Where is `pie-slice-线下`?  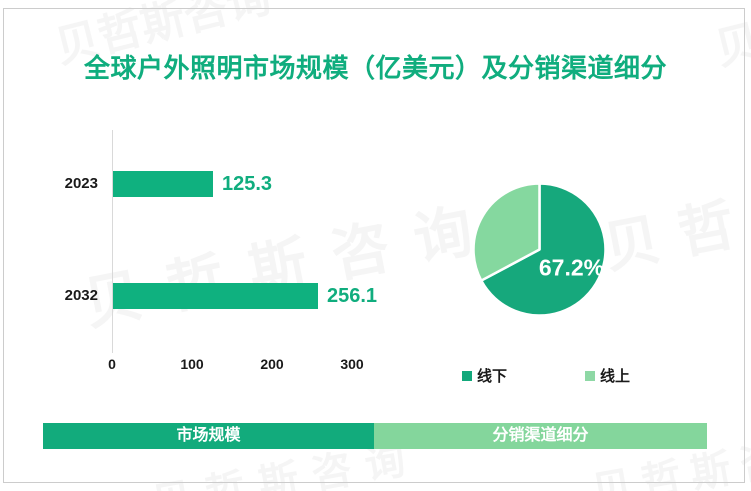 pie-slice-线下 is located at coordinates (543, 249).